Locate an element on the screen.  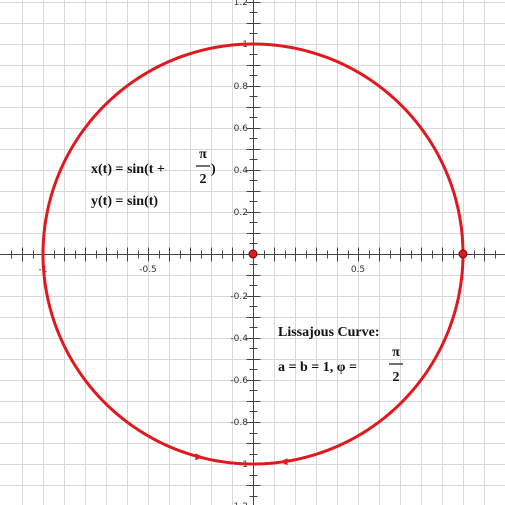
points-layer is located at coordinates (358, 254).